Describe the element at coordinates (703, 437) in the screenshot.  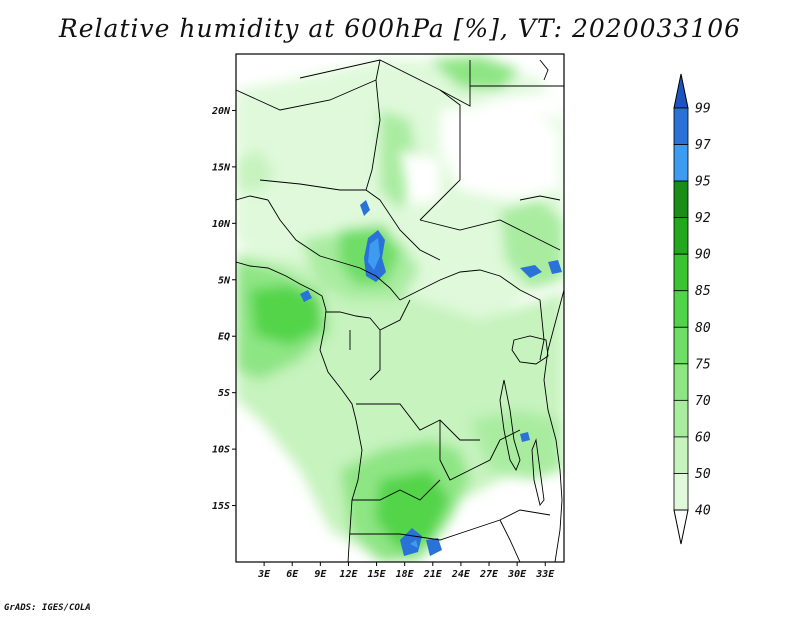
I see `colorbar-label: 60` at that location.